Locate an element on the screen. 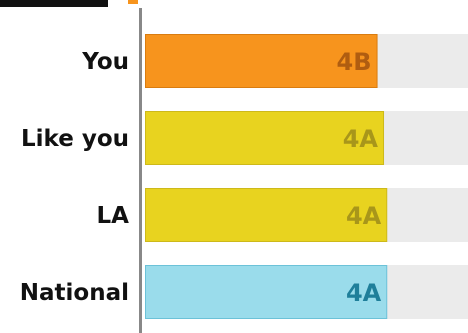  category-label: National is located at coordinates (74, 293).